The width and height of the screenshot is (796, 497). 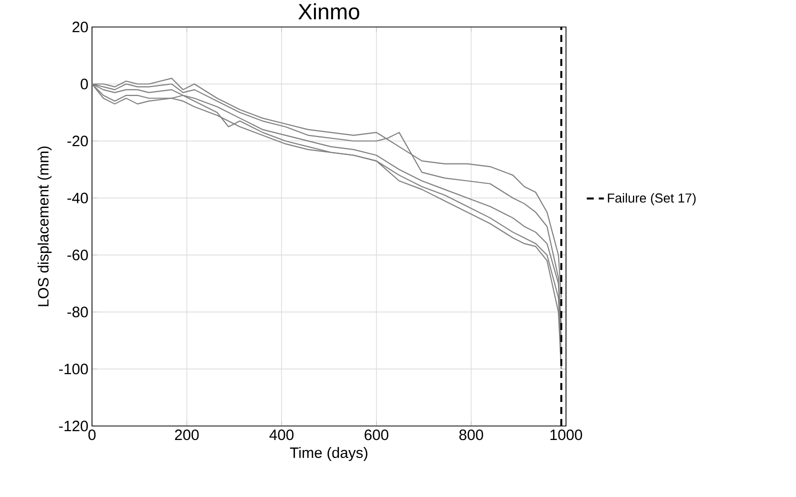 I want to click on y-tick-label: 20, so click(x=80, y=27).